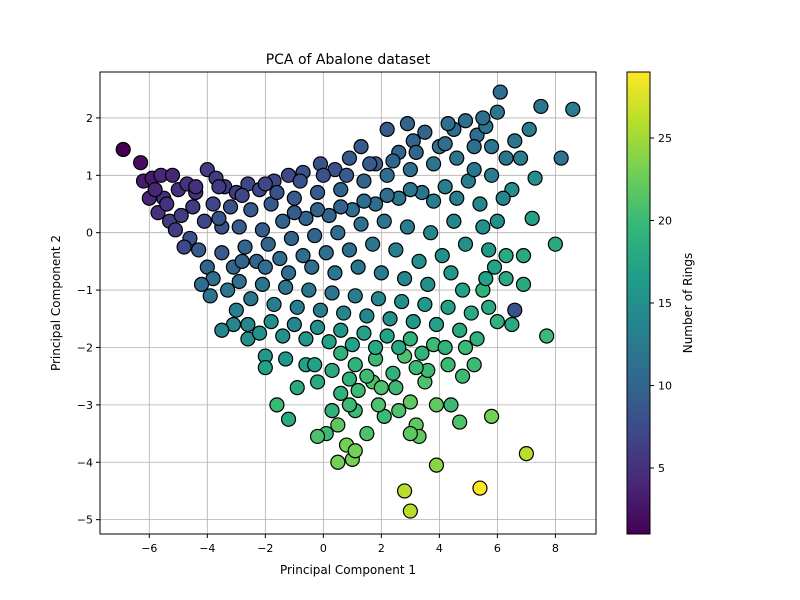  What do you see at coordinates (85, 290) in the screenshot?
I see `y-tick-label: −1` at bounding box center [85, 290].